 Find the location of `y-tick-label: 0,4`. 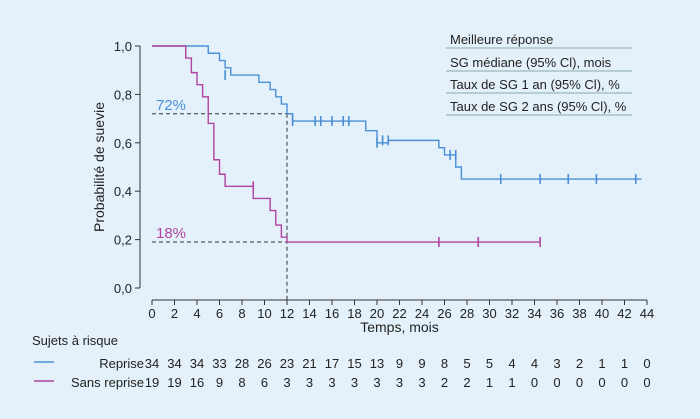

y-tick-label: 0,4 is located at coordinates (123, 191).